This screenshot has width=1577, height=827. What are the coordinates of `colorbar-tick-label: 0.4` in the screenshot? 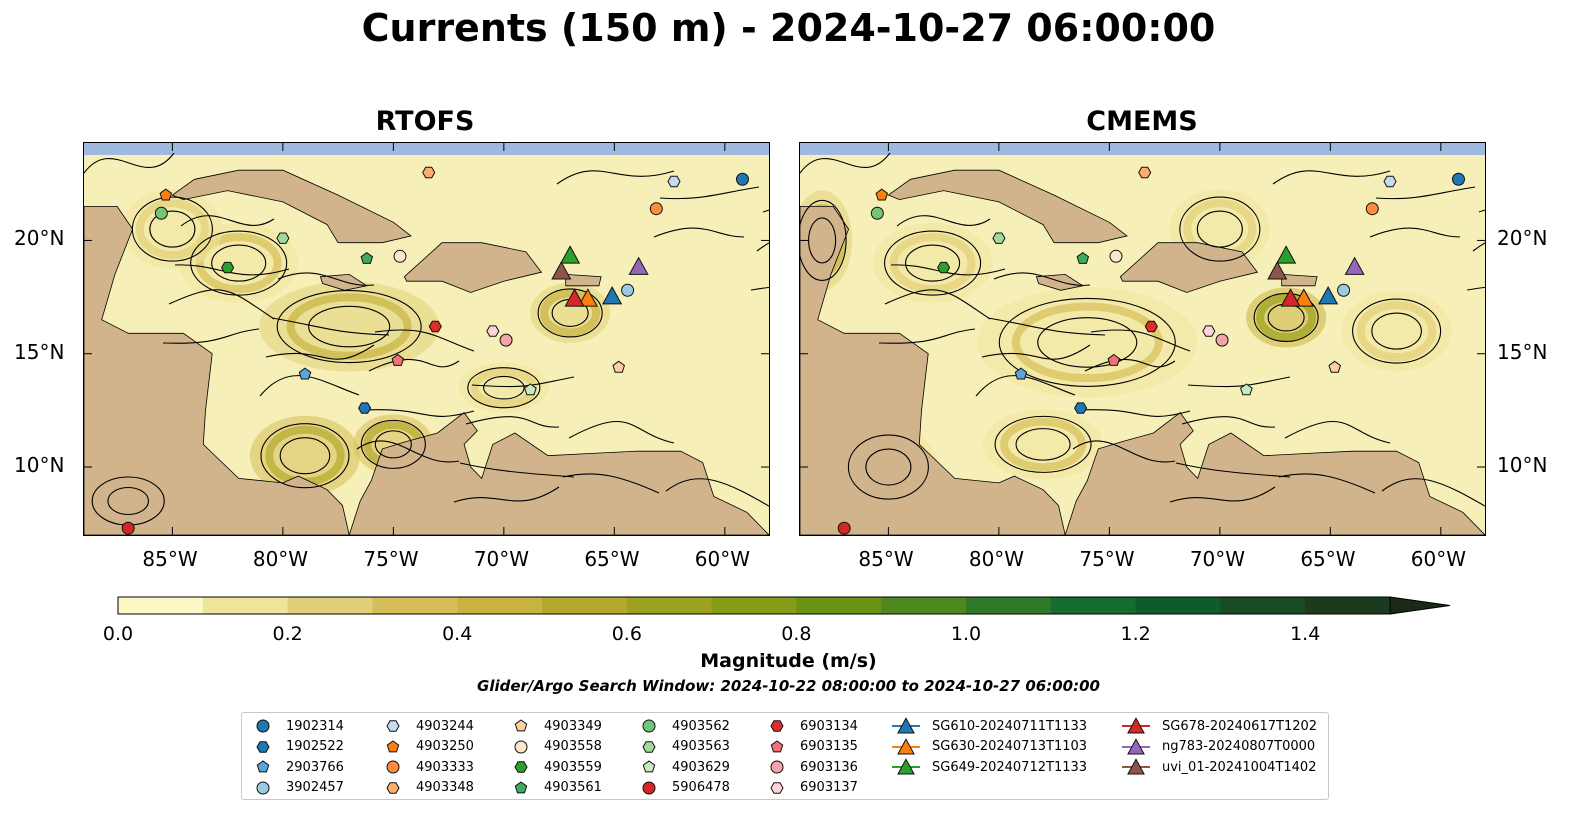 It's located at (457, 634).